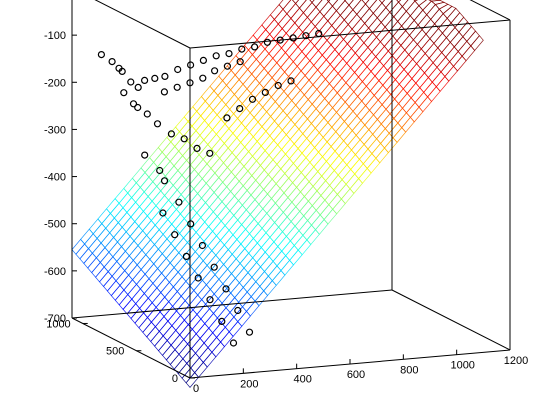 The height and width of the screenshot is (420, 560). What do you see at coordinates (462, 366) in the screenshot?
I see `x-tick-label: 1000` at bounding box center [462, 366].